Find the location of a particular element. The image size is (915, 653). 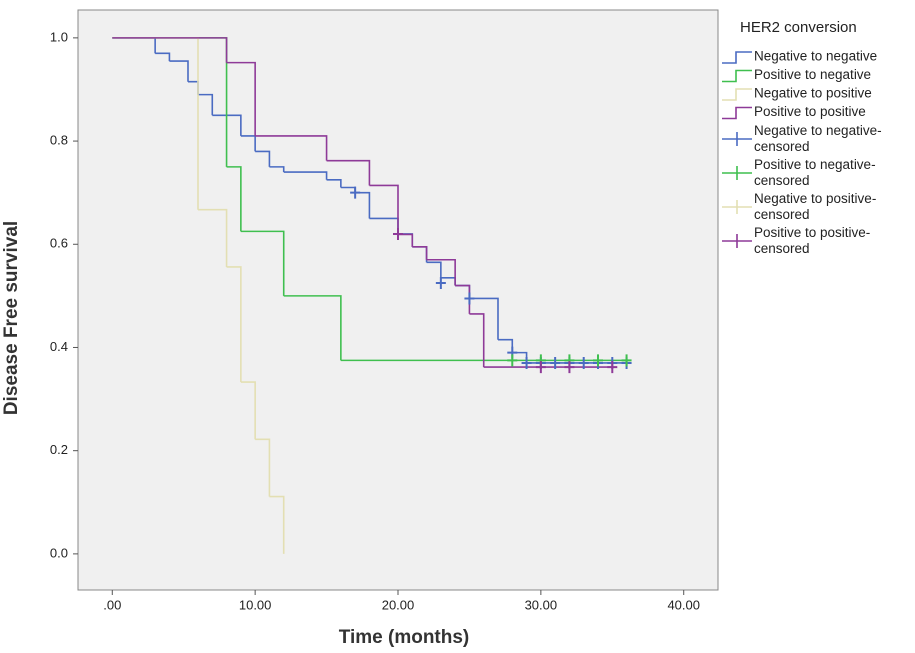

legend-label: Negative to negative-censored is located at coordinates (818, 138).